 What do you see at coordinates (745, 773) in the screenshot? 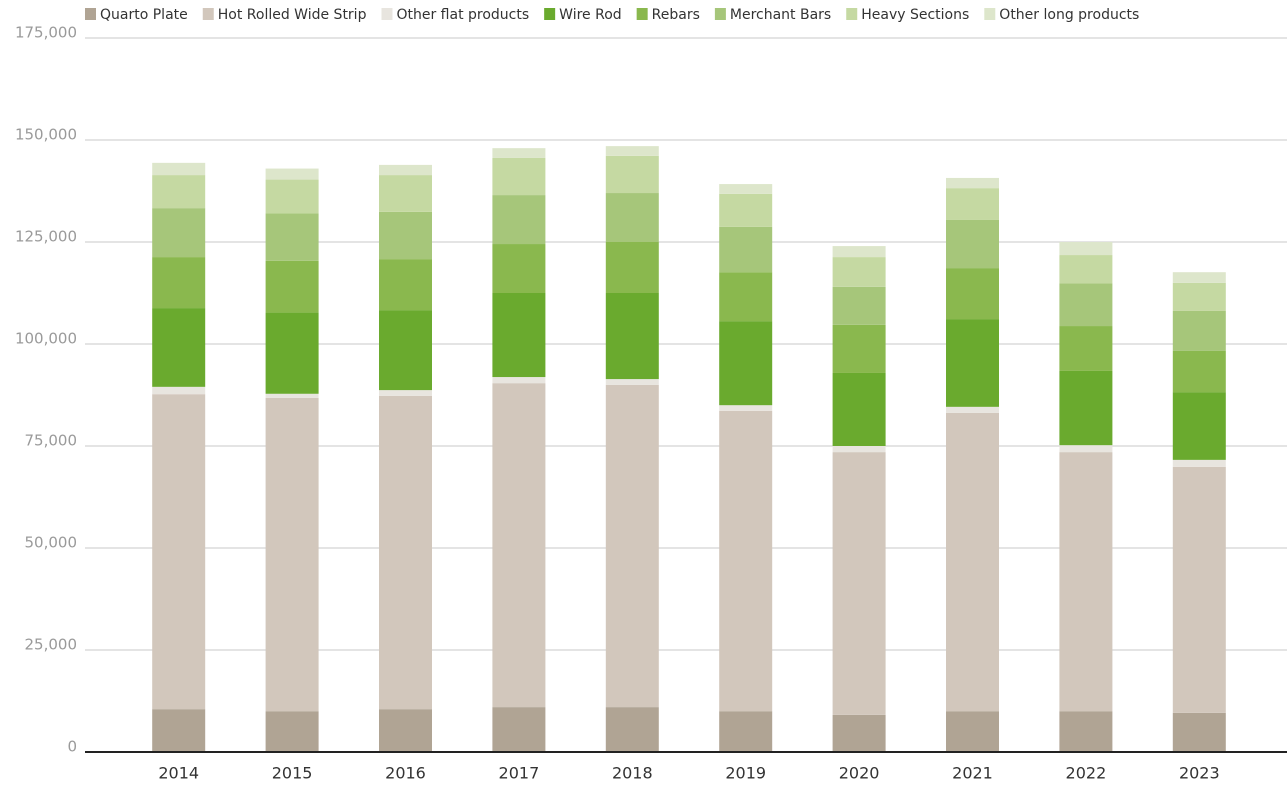
I see `x-tick-label: 2019` at bounding box center [745, 773].